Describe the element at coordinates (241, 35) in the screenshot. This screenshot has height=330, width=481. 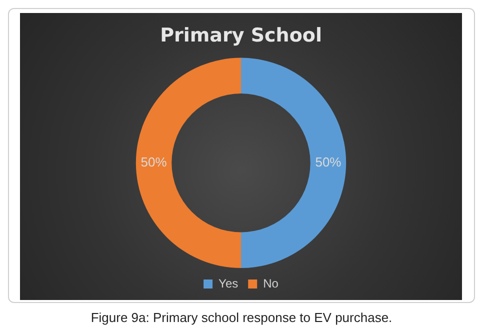
I see `chart-title: Primary School` at that location.